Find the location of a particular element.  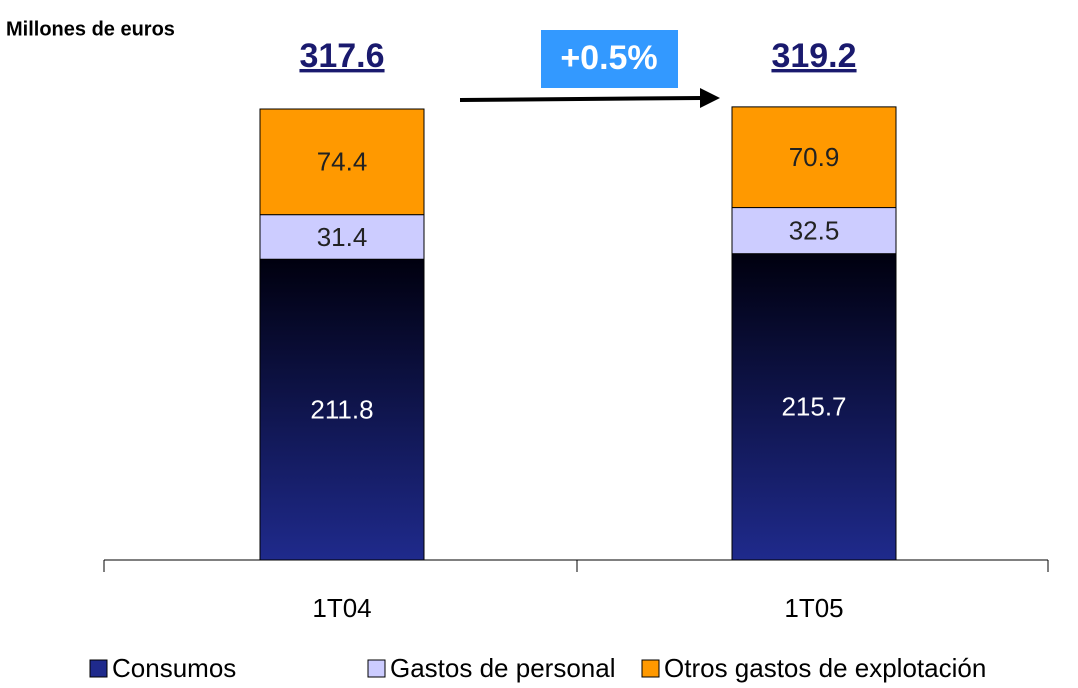

data-label: 215.7 is located at coordinates (813, 407).